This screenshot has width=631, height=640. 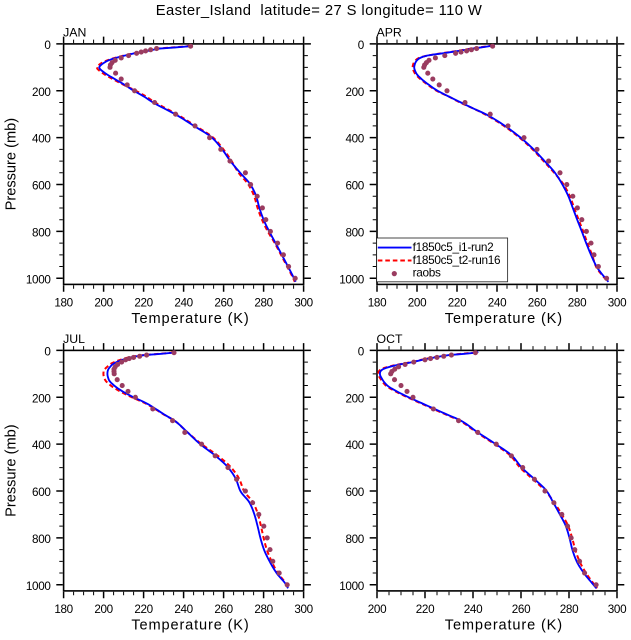 What do you see at coordinates (453, 247) in the screenshot?
I see `svg-text: f1850c5_i1-run2` at bounding box center [453, 247].